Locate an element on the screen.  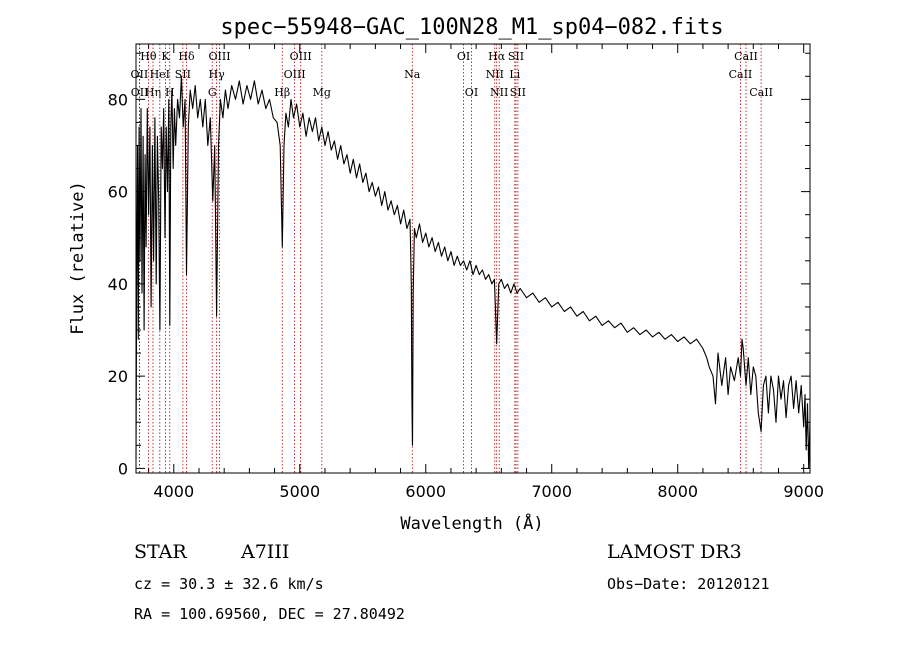
spectral-line-label: G is located at coordinates (212, 92).